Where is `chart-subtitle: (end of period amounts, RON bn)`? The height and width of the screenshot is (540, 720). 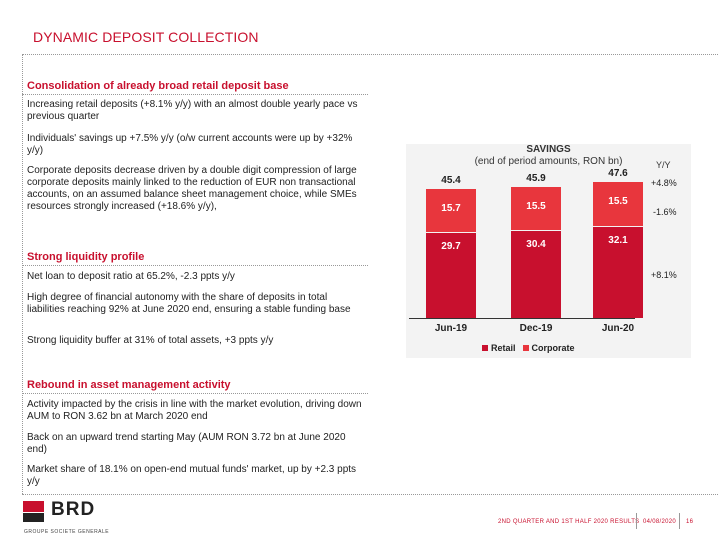
chart-subtitle: (end of period amounts, RON bn) is located at coordinates (548, 161).